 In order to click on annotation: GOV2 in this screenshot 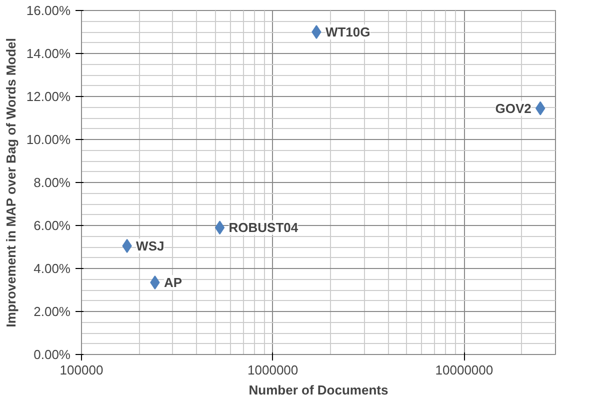, I will do `click(513, 108)`.